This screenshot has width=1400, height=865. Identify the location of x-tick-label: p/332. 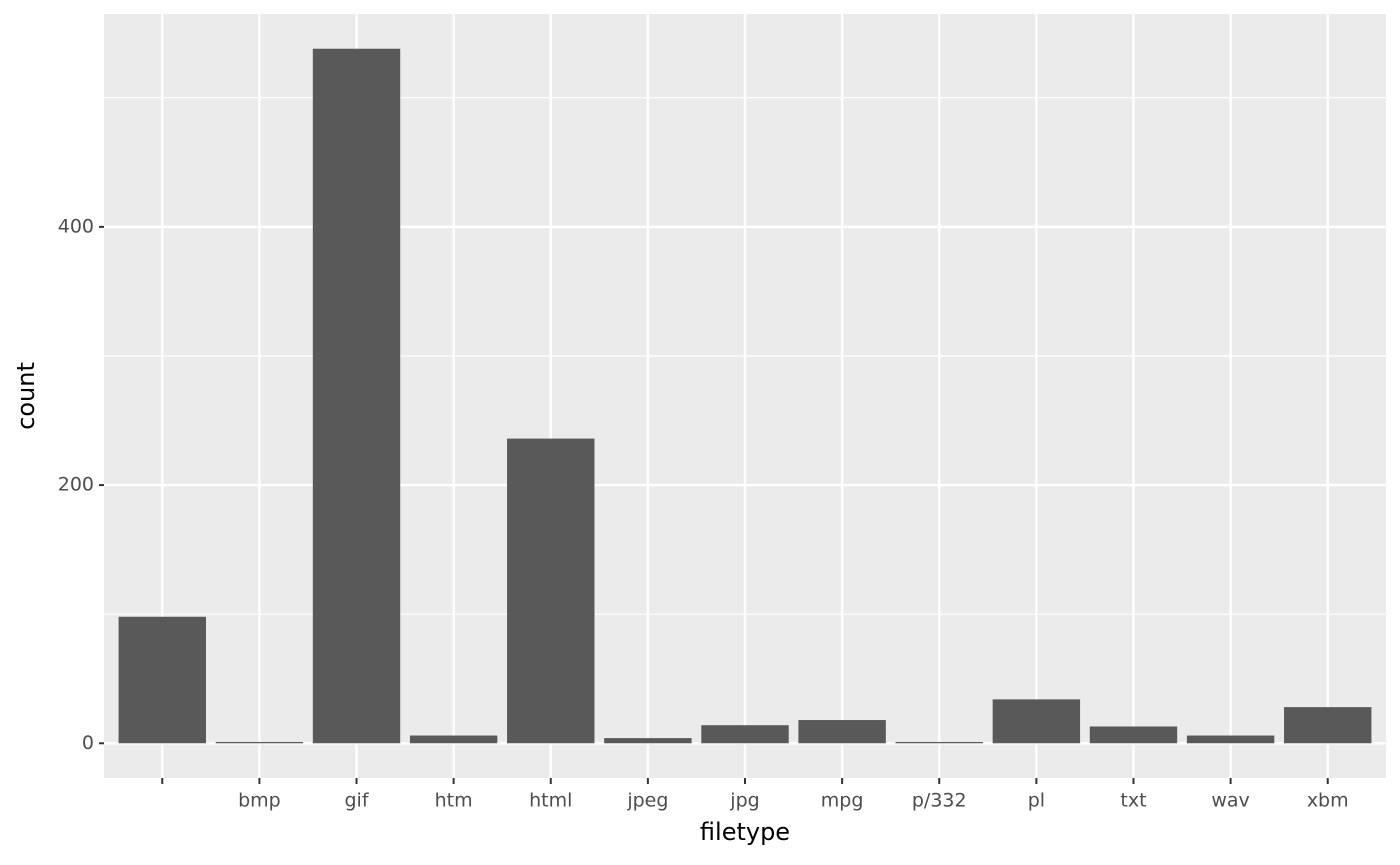
(939, 801).